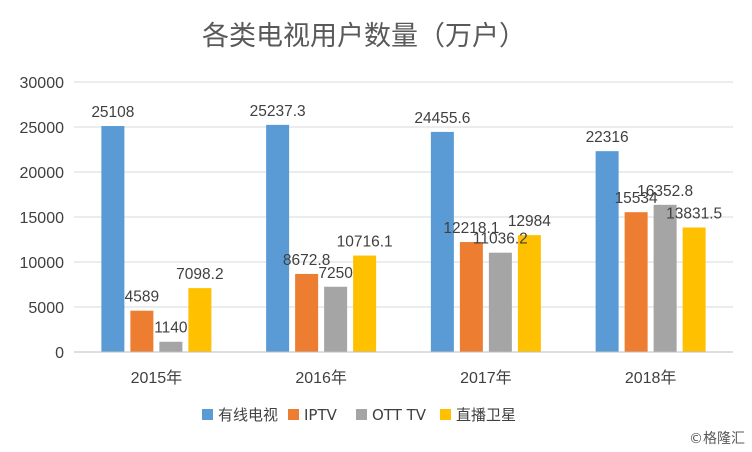 This screenshot has width=752, height=452. Describe the element at coordinates (486, 378) in the screenshot. I see `x-tick-label: 2017年` at that location.